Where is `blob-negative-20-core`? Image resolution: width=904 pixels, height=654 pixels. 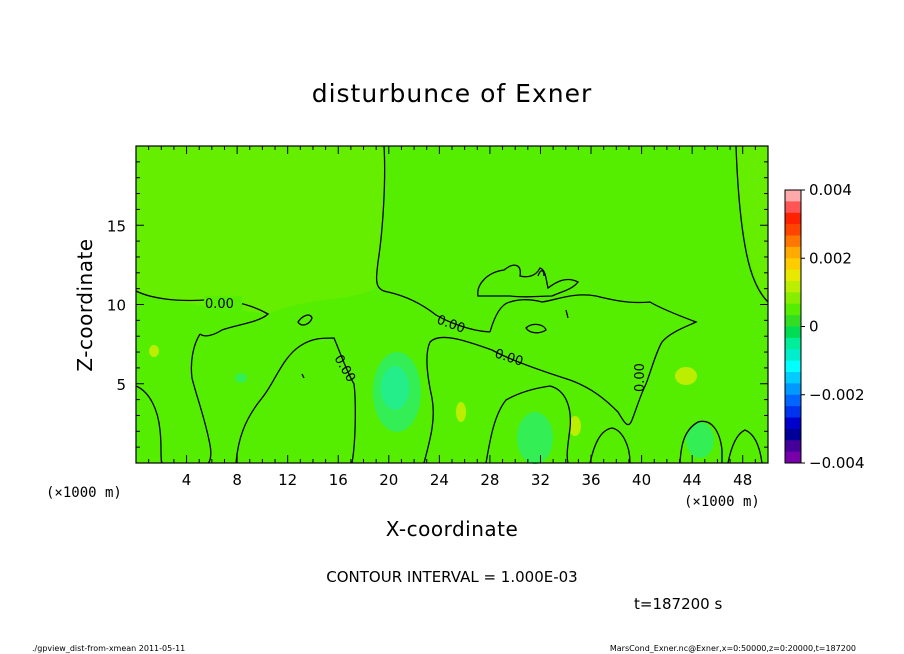
blob-negative-20-core is located at coordinates (395, 388).